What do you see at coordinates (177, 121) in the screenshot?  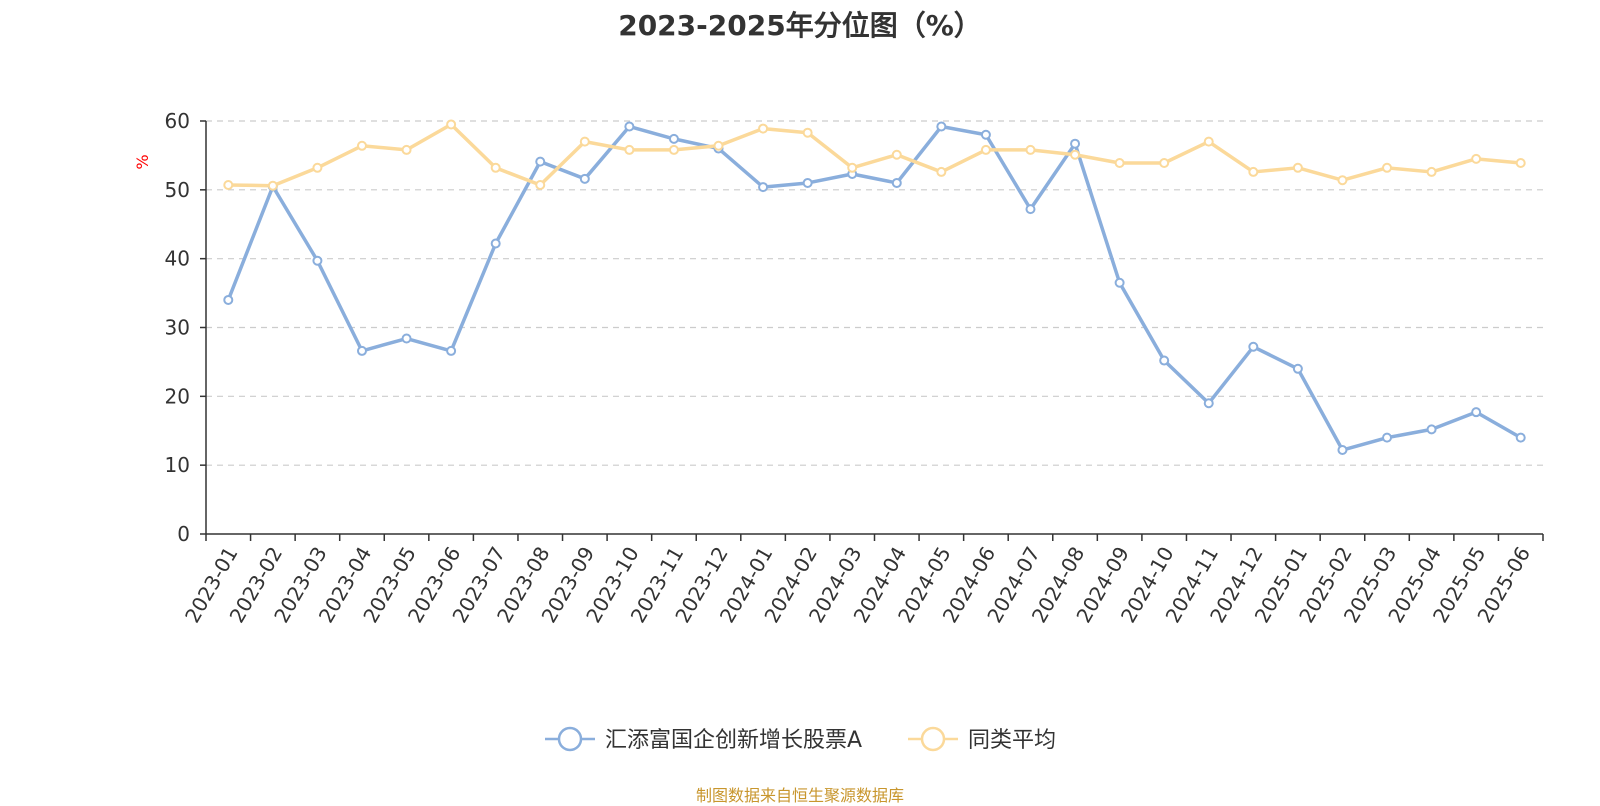 I see `y-tick-label: 60` at bounding box center [177, 121].